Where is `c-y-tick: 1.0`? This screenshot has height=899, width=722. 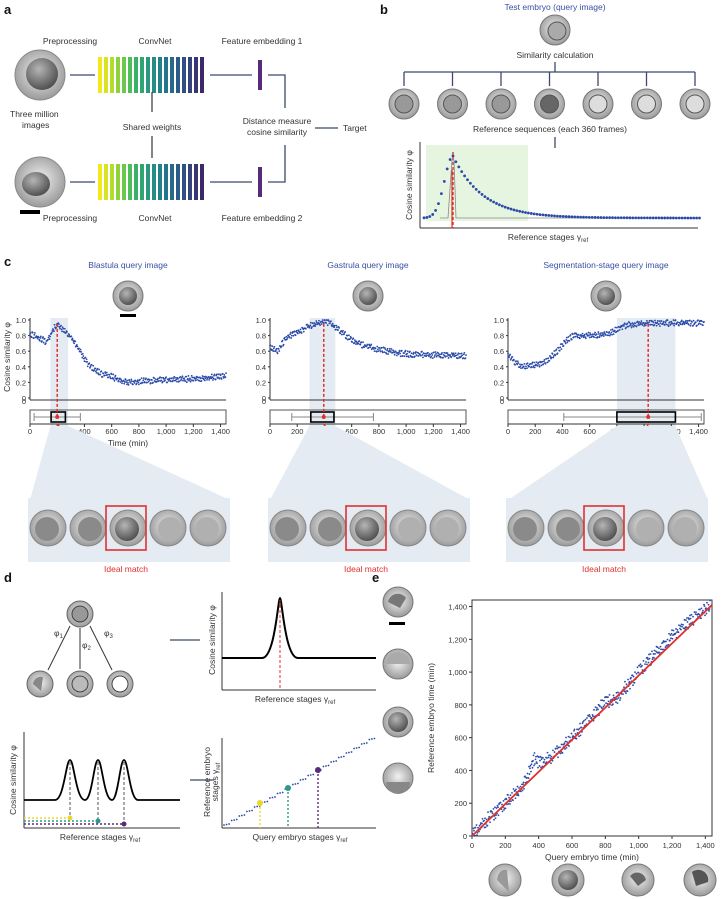 c-y-tick: 1.0 is located at coordinates (21, 320).